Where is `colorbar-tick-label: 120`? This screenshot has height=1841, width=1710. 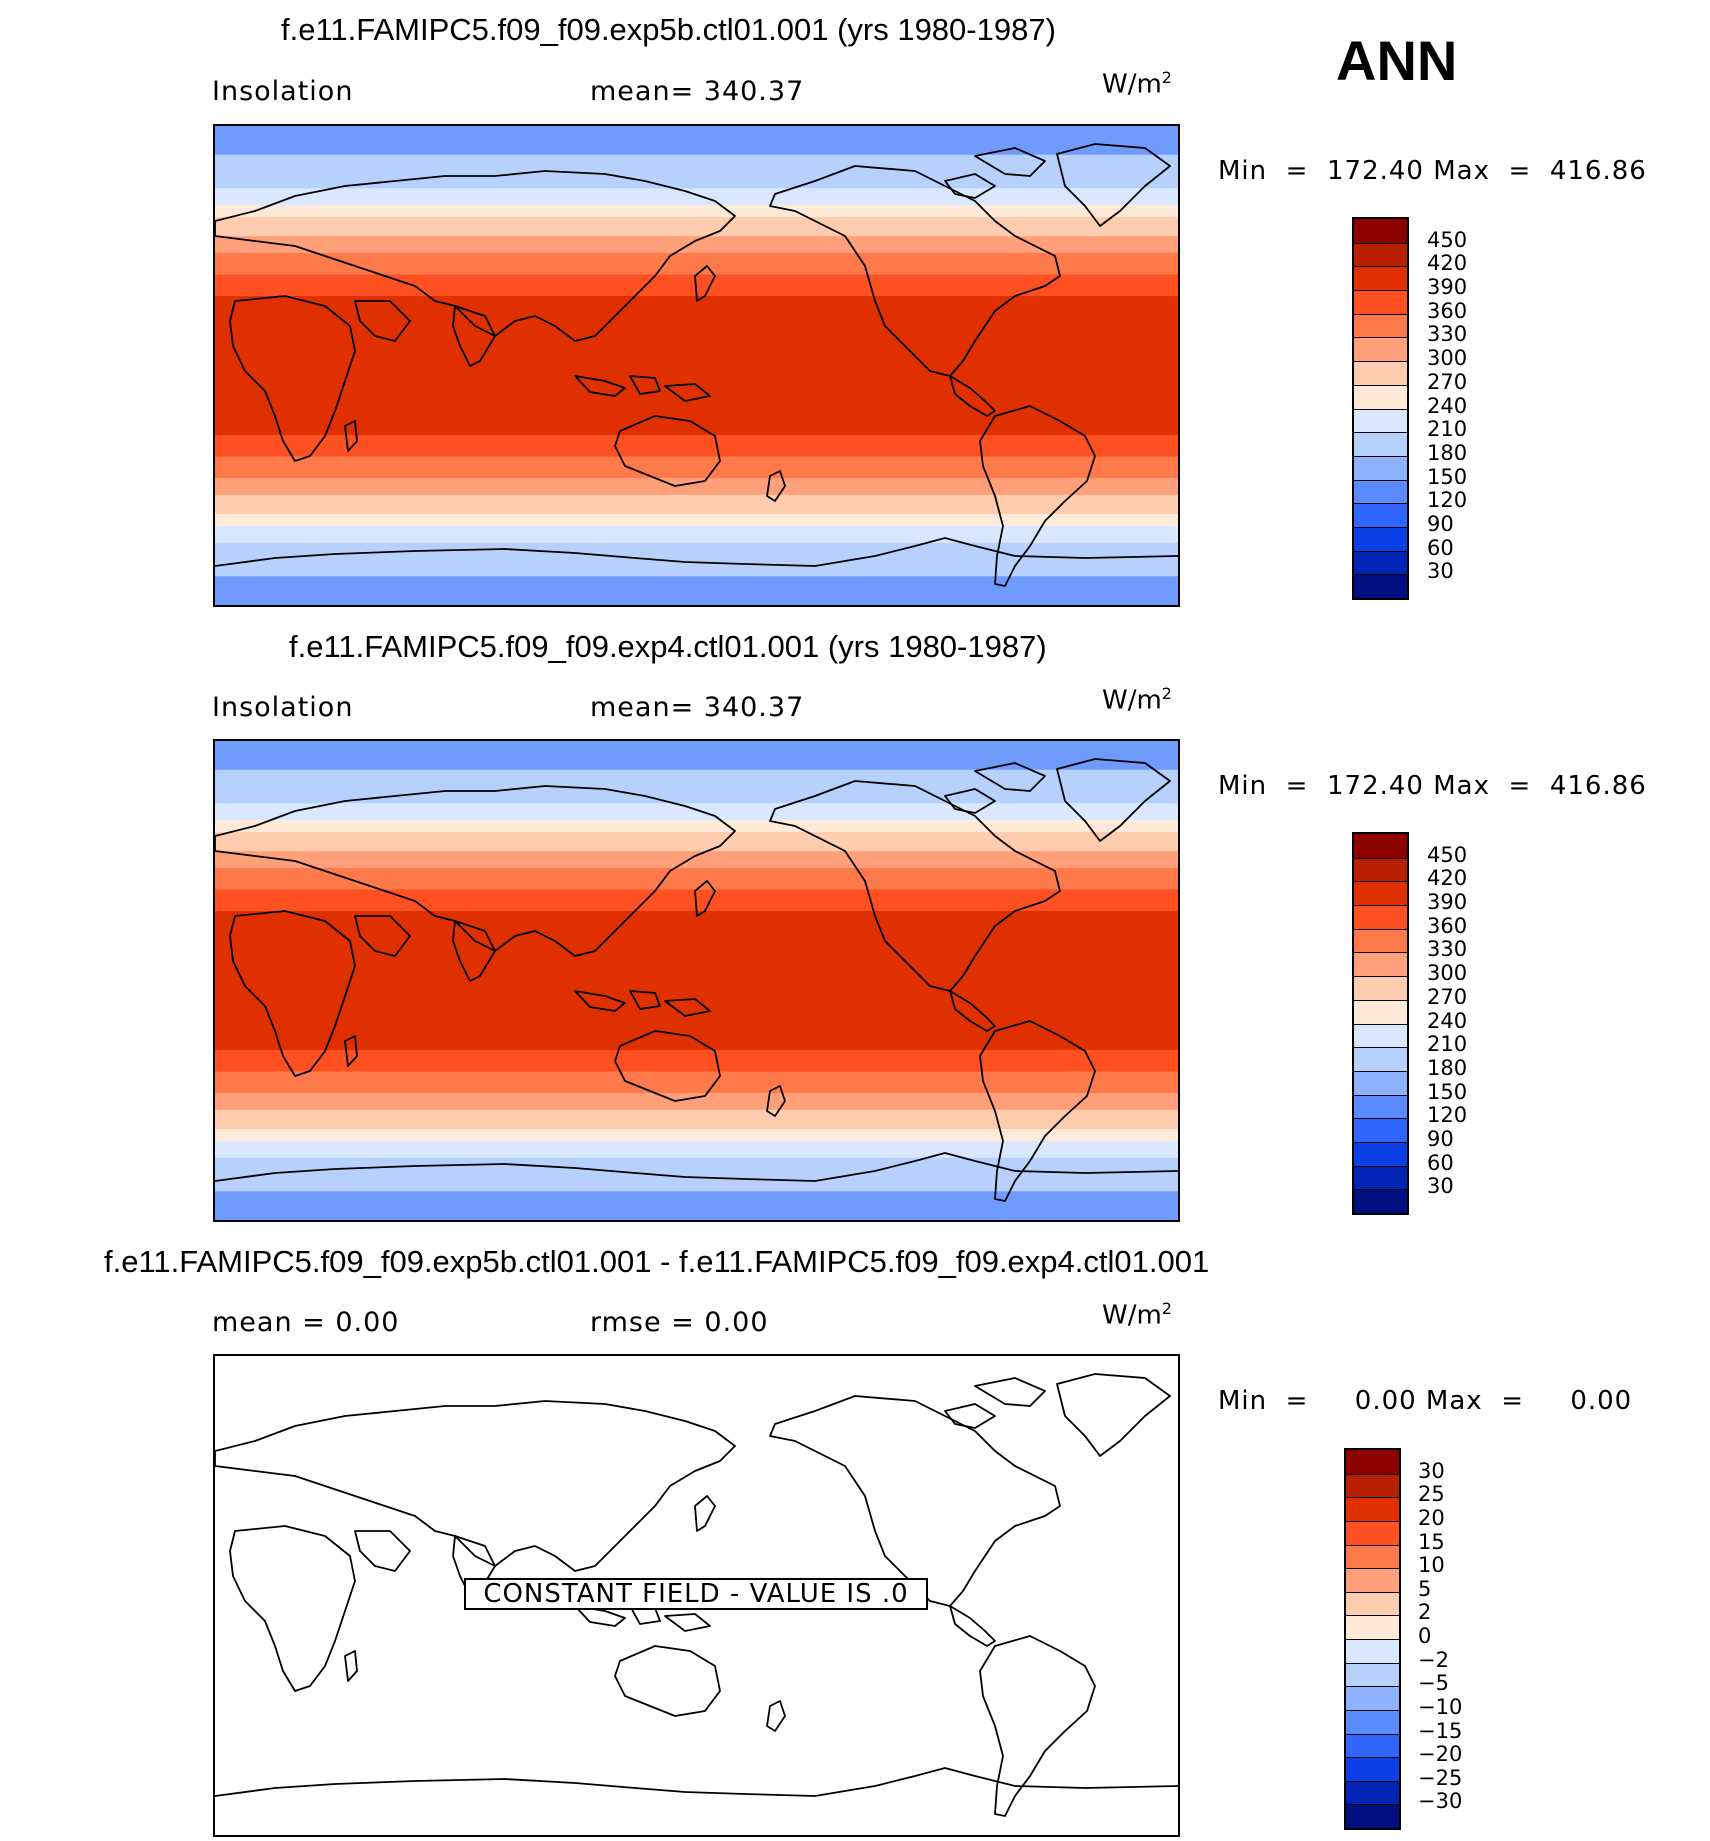 colorbar-tick-label: 120 is located at coordinates (1447, 500).